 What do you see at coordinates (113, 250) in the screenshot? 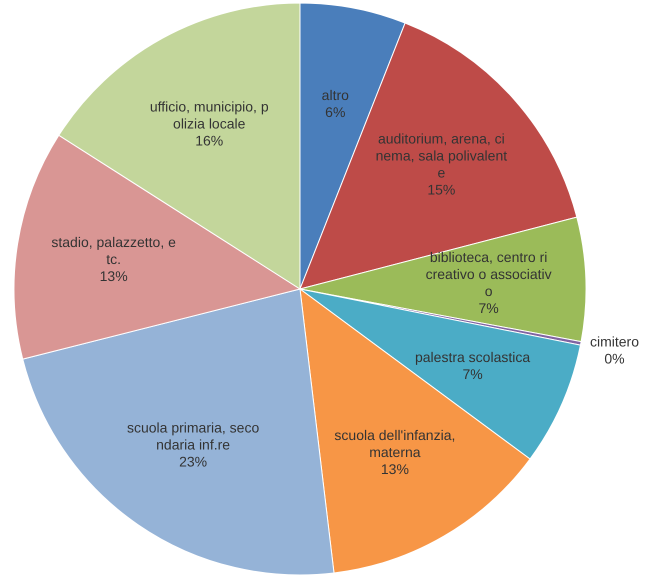
I see `slice-label: stadio, palazzetto, etc.` at bounding box center [113, 250].